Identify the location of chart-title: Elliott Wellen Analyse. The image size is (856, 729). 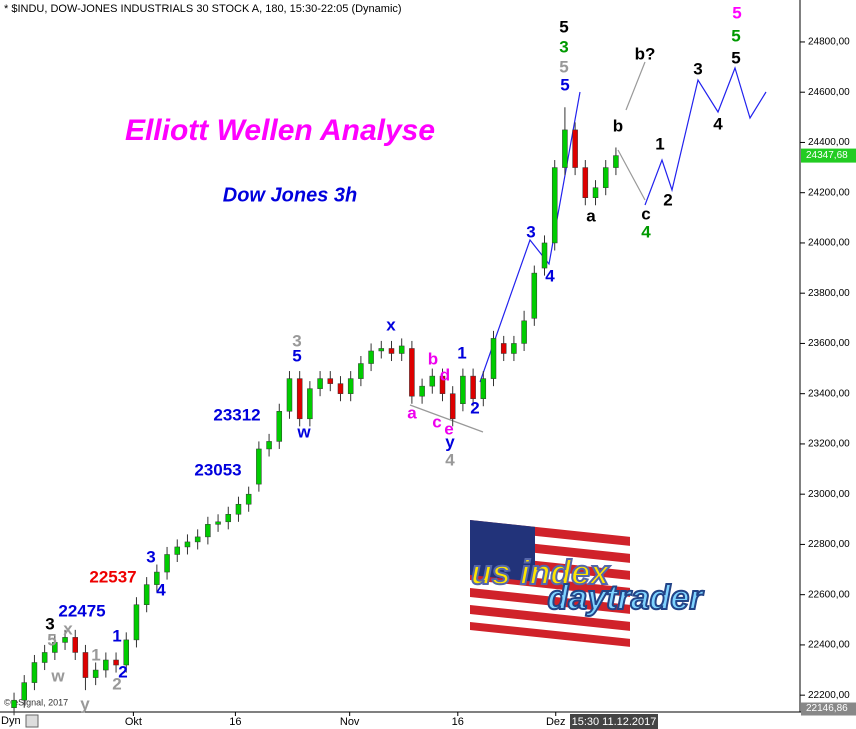
(280, 130).